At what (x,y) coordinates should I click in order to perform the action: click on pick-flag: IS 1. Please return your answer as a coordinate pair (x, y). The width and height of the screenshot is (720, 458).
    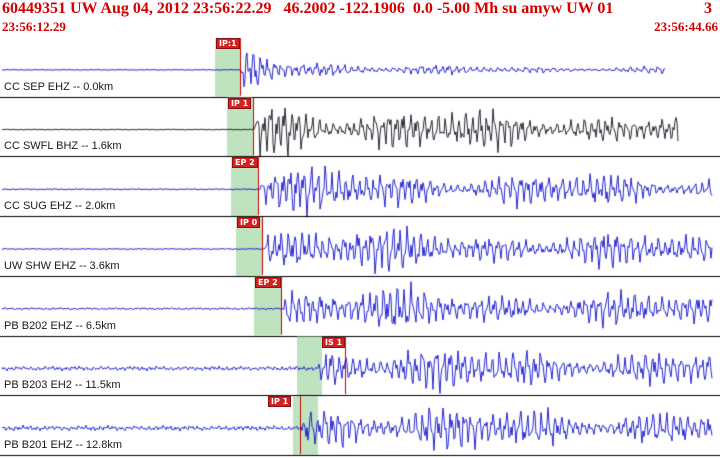
    Looking at the image, I should click on (334, 342).